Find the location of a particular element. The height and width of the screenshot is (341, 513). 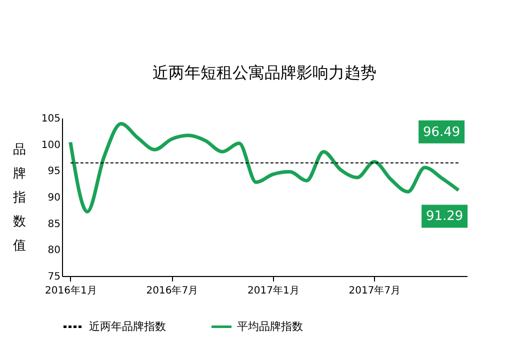

y-tick-label: 100 is located at coordinates (50, 145).